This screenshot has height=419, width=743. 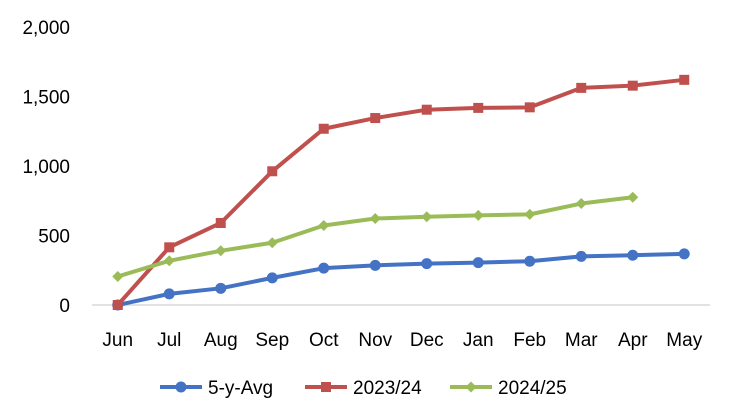 I want to click on legend-item: 2024/25, so click(x=508, y=388).